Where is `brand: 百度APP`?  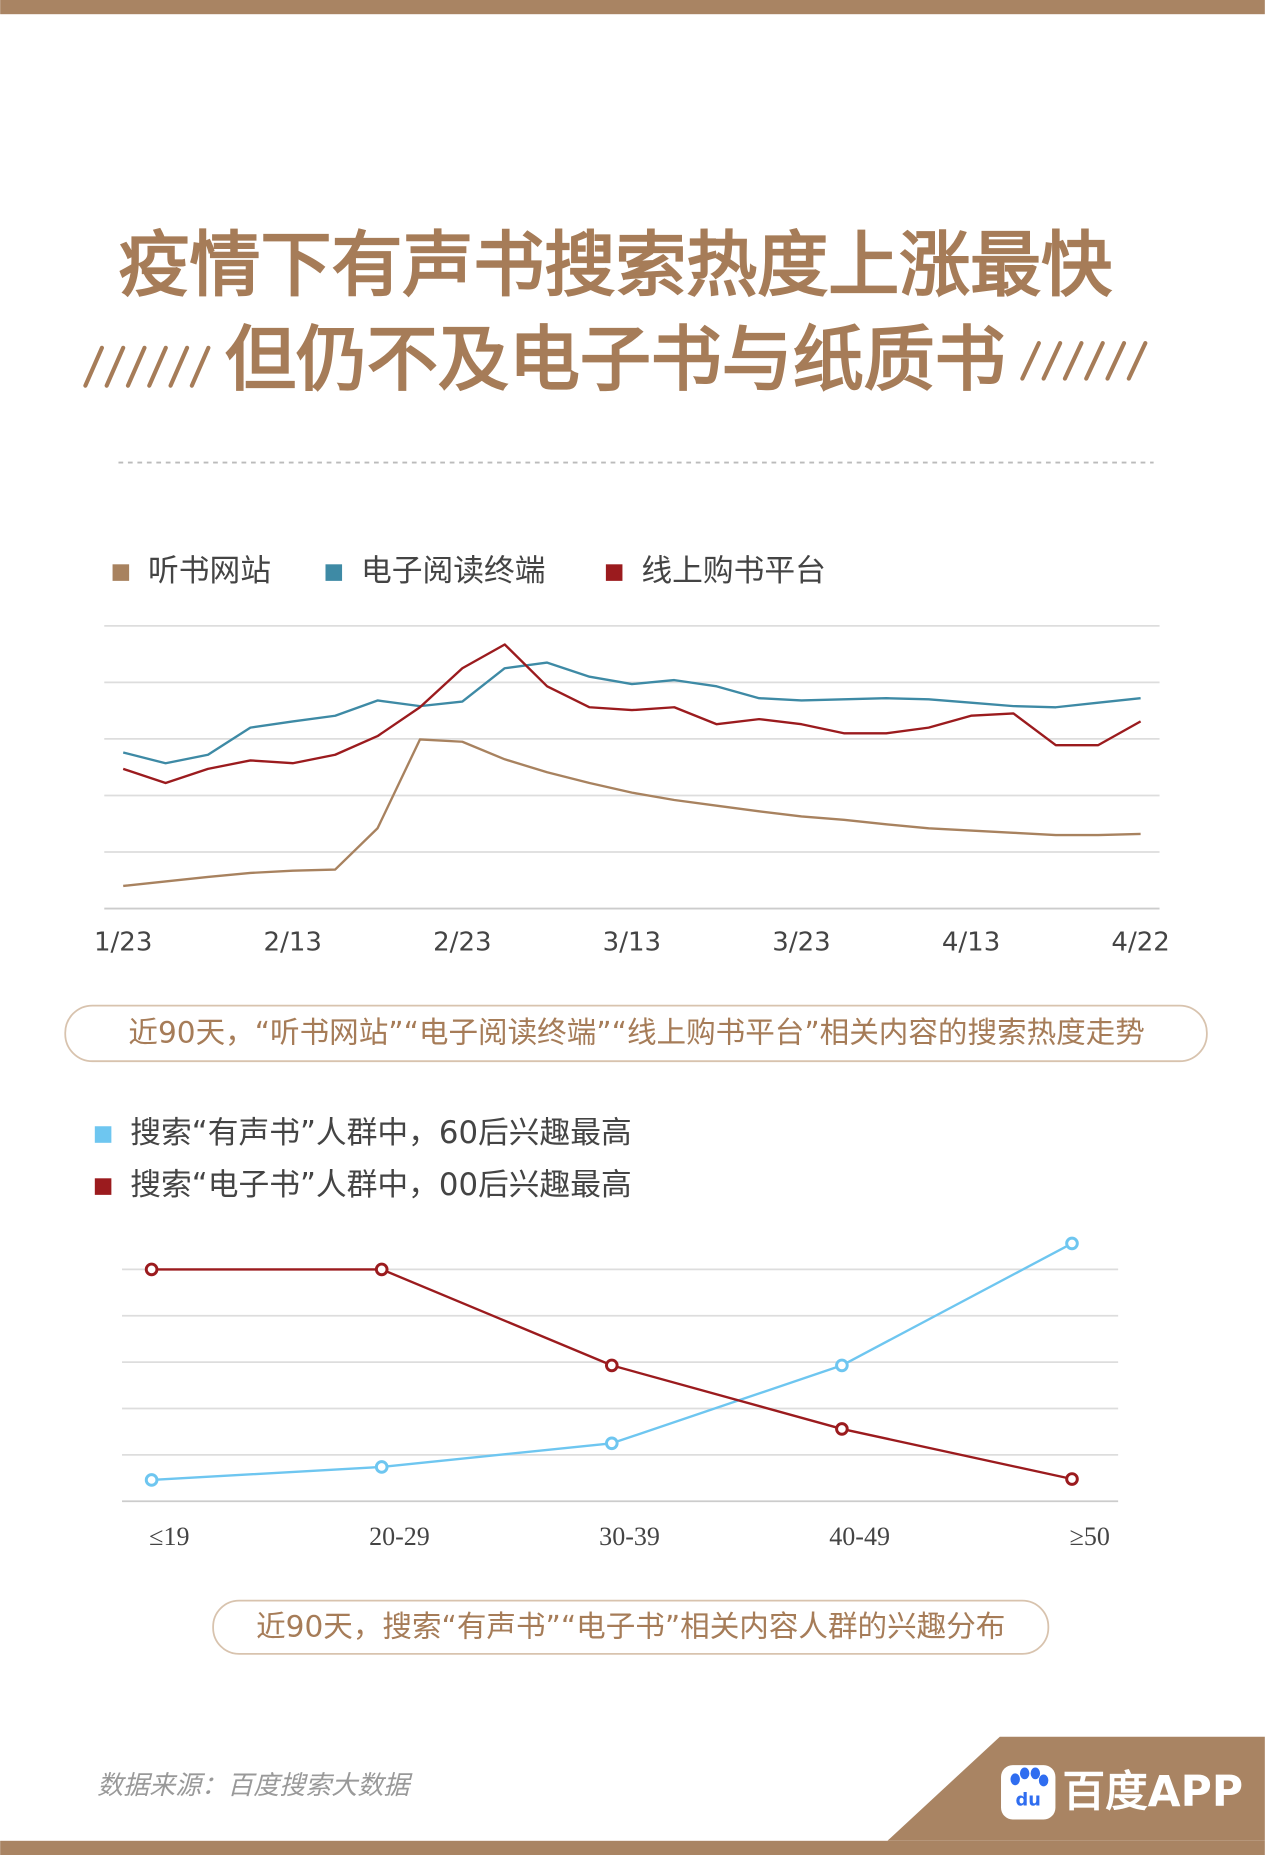
brand: 百度APP is located at coordinates (1153, 1792).